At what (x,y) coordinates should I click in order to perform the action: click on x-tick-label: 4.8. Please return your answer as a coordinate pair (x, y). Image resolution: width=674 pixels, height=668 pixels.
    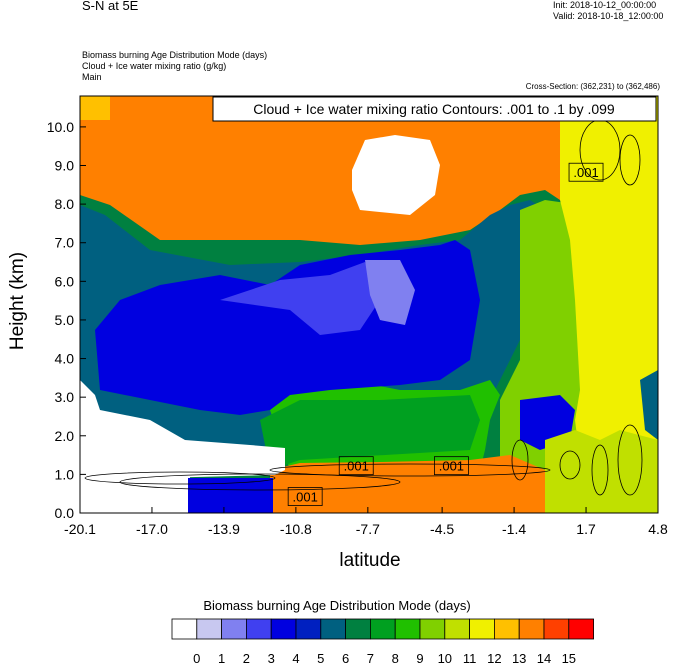
    Looking at the image, I should click on (658, 529).